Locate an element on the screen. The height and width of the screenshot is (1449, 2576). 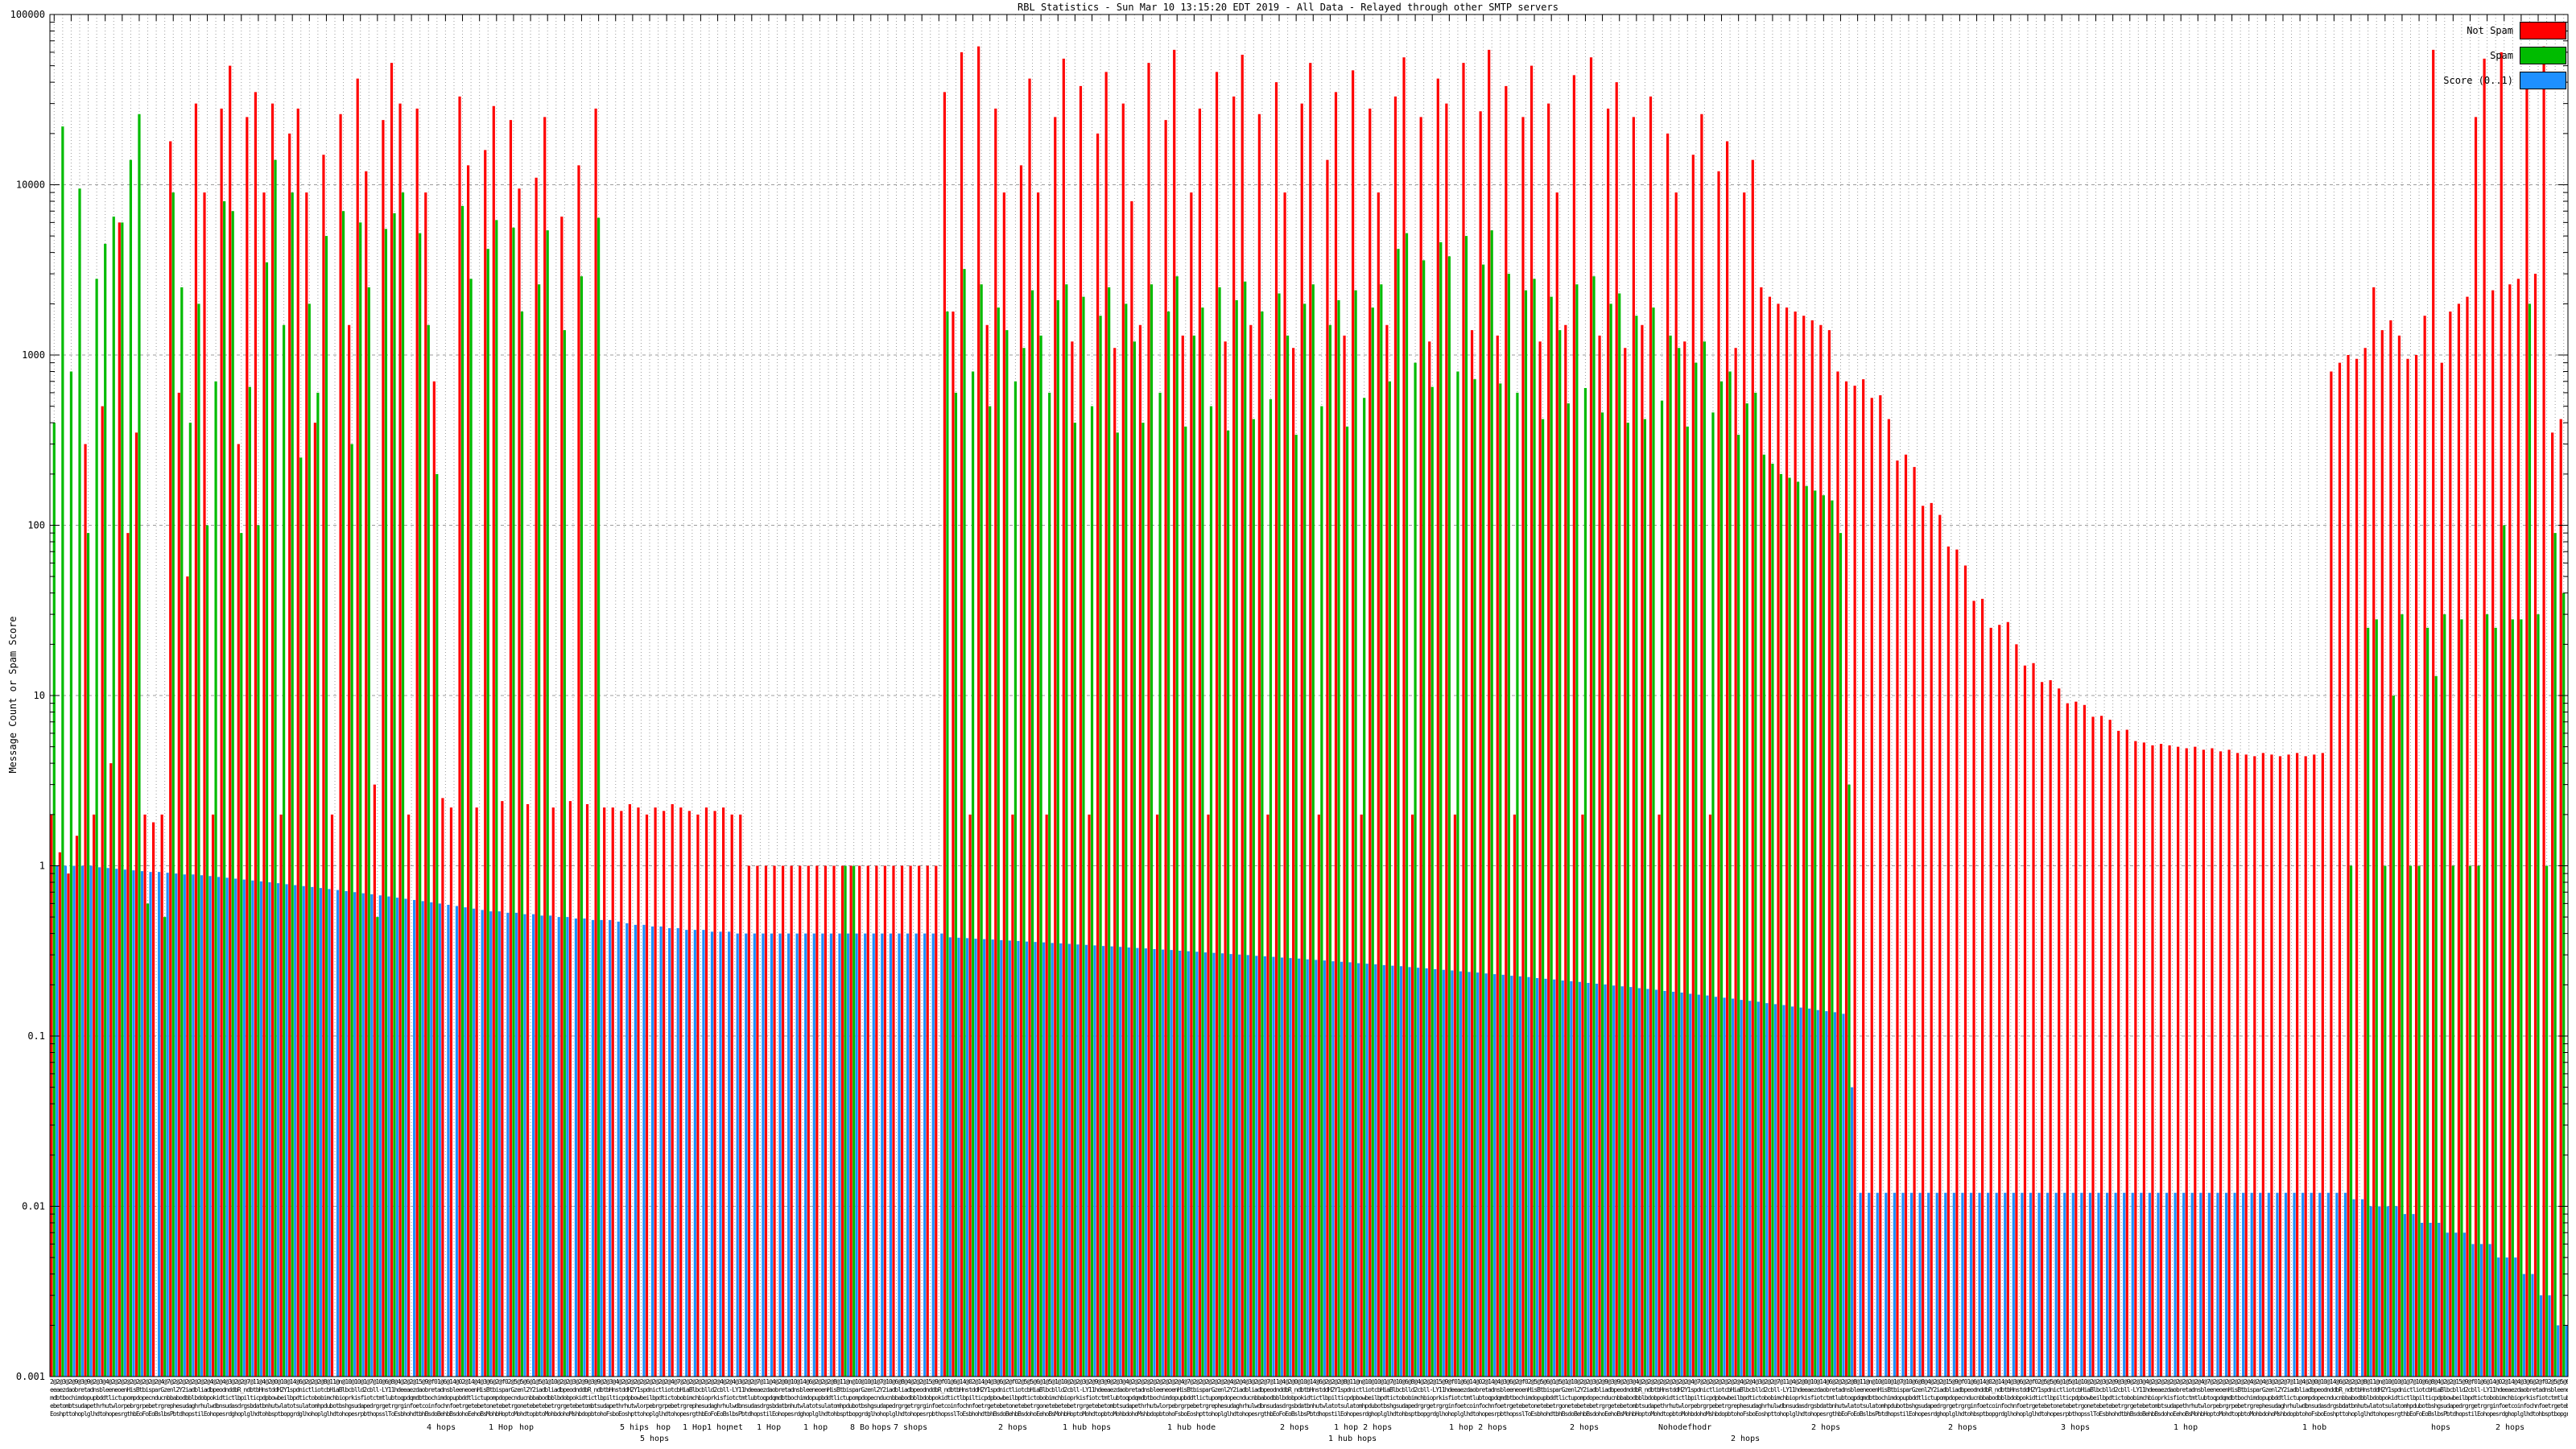
legend-swatch-blue is located at coordinates (2543, 80).